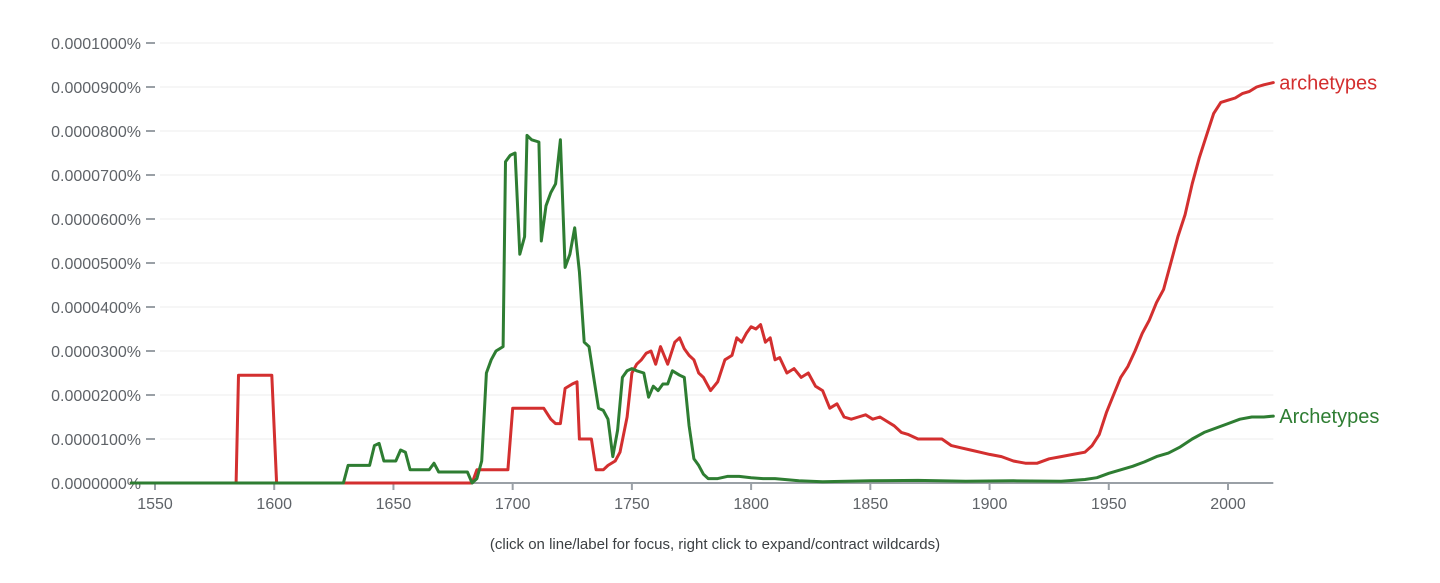  I want to click on y-tick-label: 0.0000800%, so click(96, 132).